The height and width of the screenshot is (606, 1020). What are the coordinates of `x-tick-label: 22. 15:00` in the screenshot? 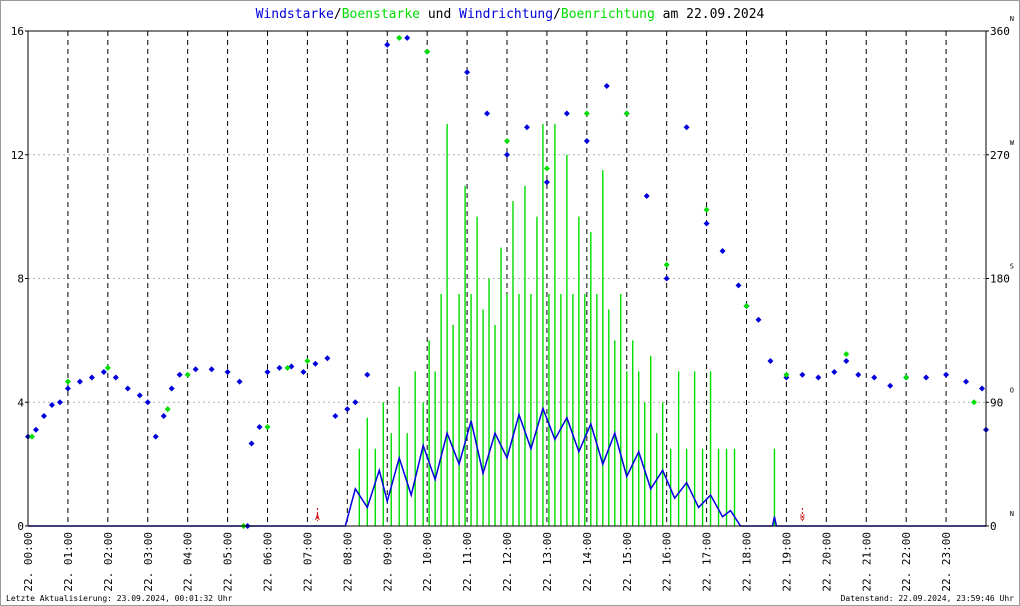 It's located at (627, 562).